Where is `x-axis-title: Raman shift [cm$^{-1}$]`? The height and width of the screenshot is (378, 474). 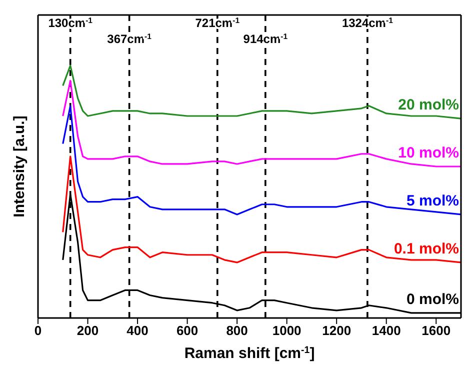
x-axis-title: Raman shift [cm$^{-1}$] is located at coordinates (249, 353).